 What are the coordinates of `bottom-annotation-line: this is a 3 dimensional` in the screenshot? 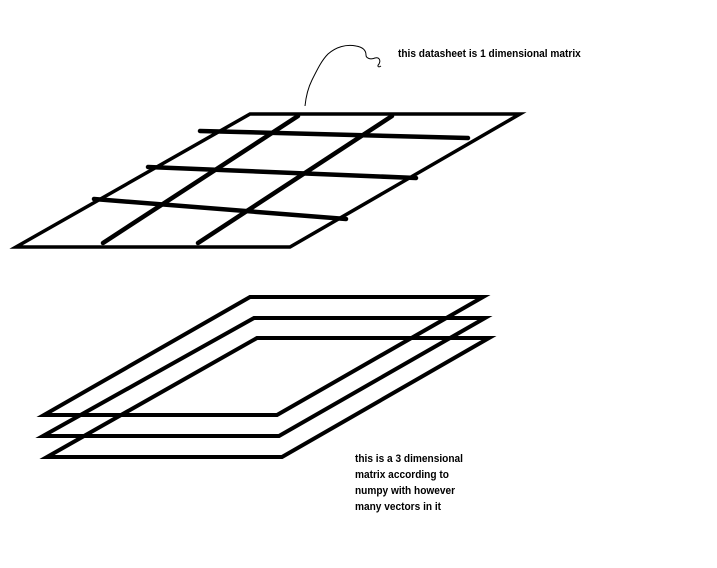 It's located at (409, 459).